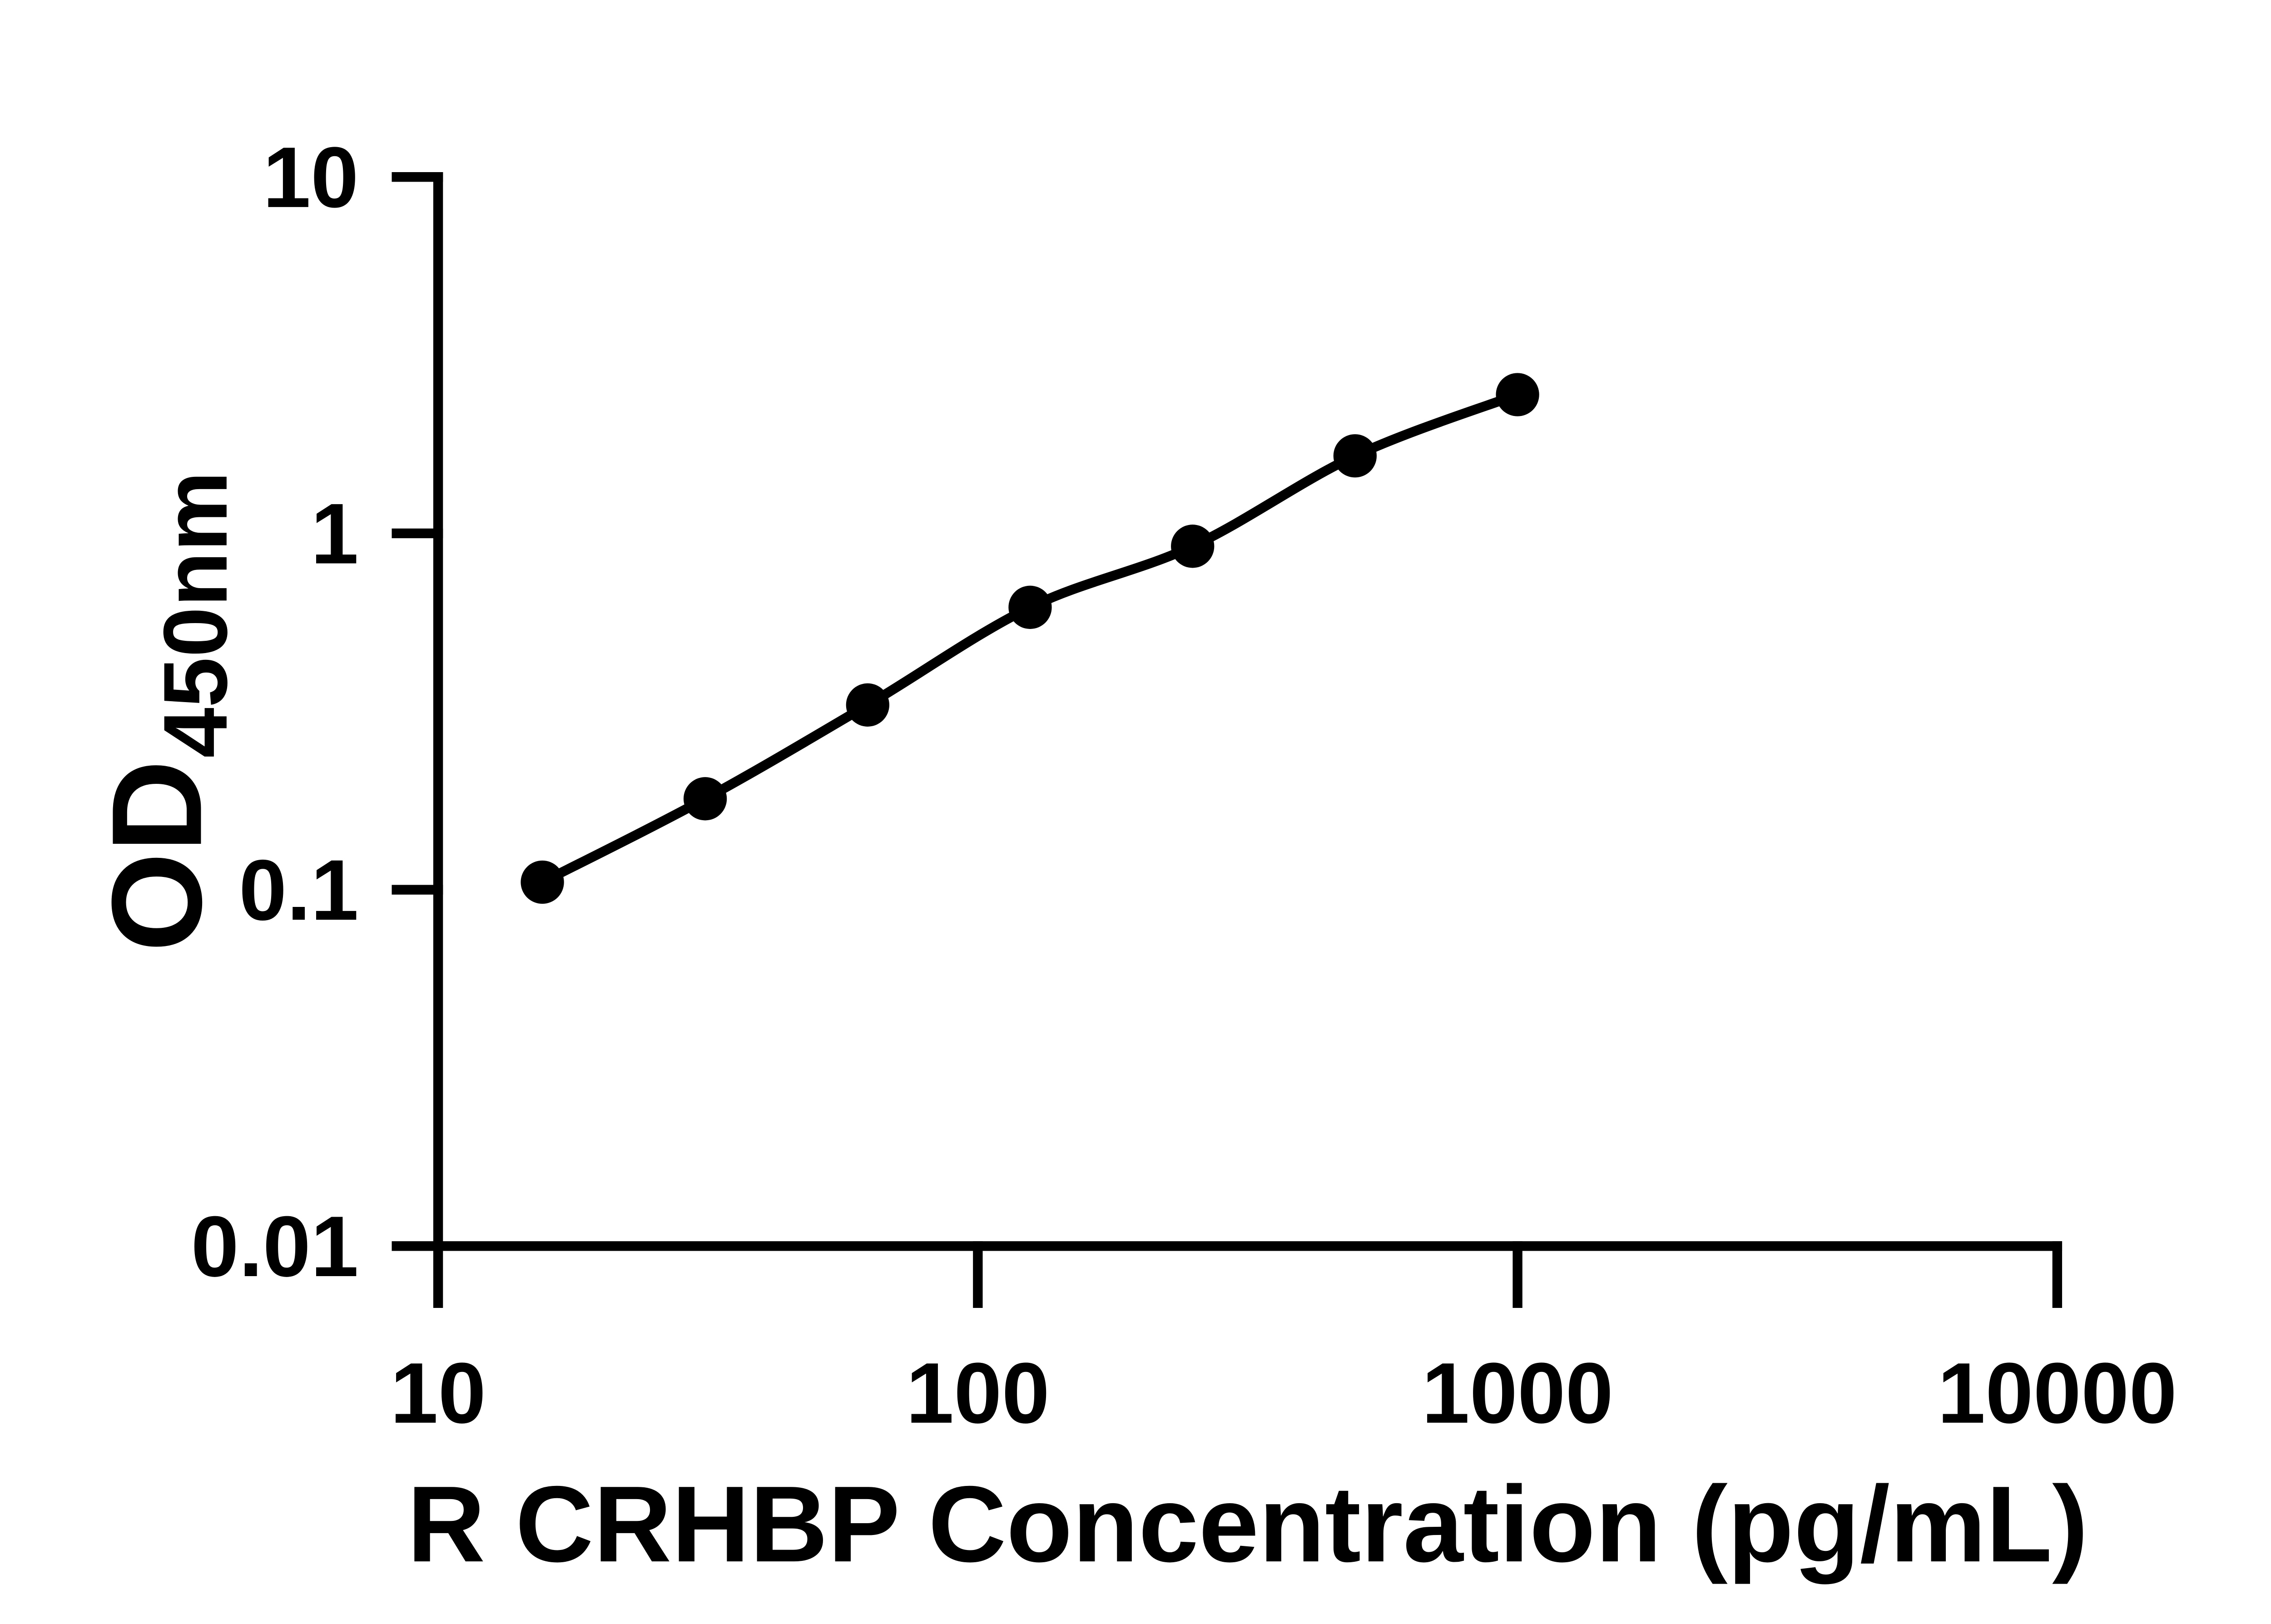  I want to click on y-tick-label: 0.1, so click(299, 890).